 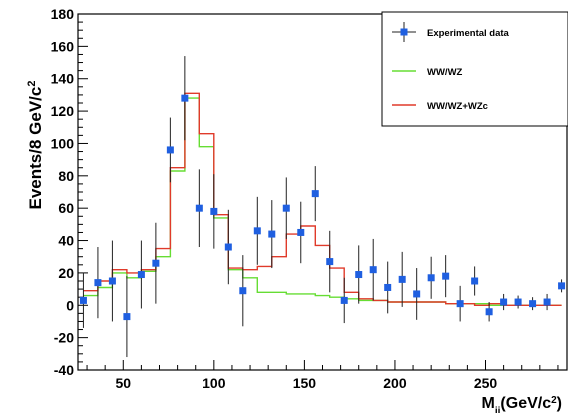 What do you see at coordinates (559, 403) in the screenshot?
I see `x-axis-label-unit-close: )` at bounding box center [559, 403].